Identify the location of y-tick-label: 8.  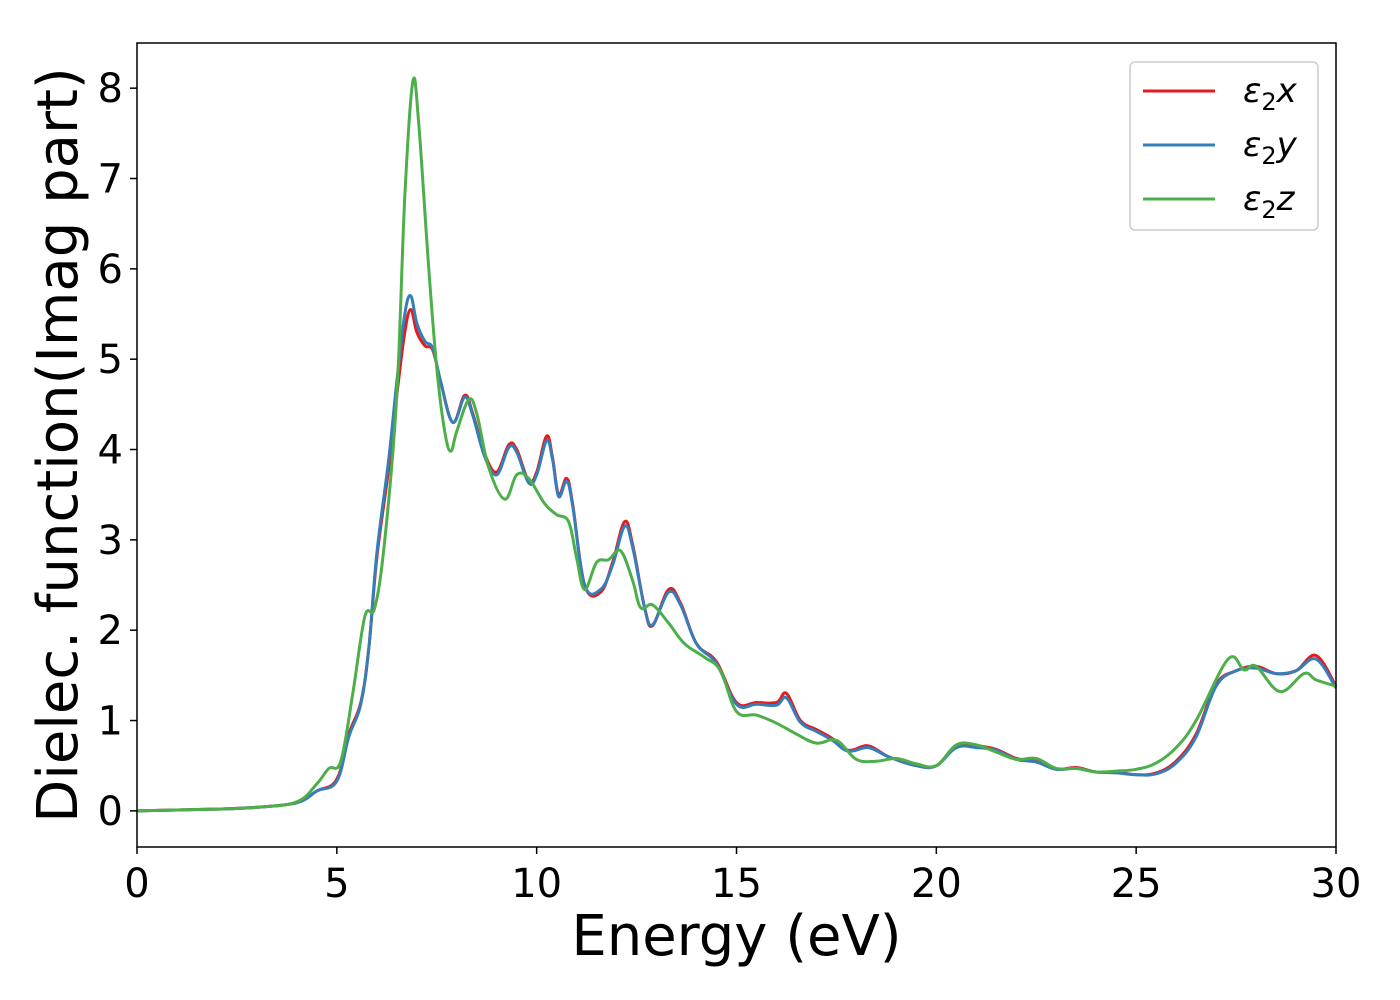
(110, 89).